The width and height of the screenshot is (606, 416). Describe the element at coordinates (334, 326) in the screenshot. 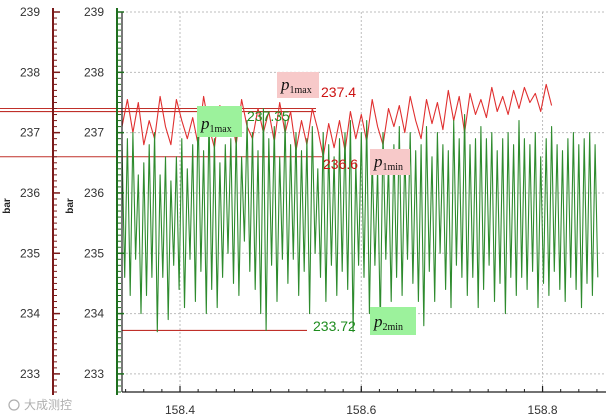

I see `annotation-value: 233.72` at that location.